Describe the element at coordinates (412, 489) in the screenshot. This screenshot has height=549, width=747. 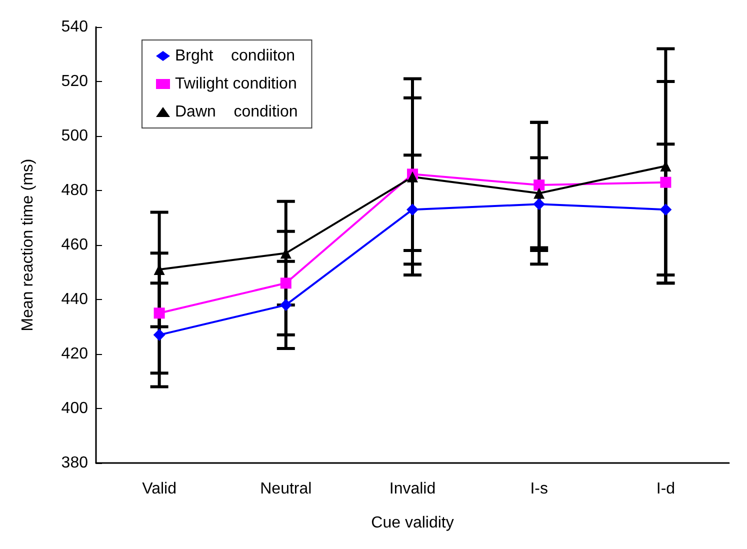
I see `x-tick-label: Invalid` at that location.